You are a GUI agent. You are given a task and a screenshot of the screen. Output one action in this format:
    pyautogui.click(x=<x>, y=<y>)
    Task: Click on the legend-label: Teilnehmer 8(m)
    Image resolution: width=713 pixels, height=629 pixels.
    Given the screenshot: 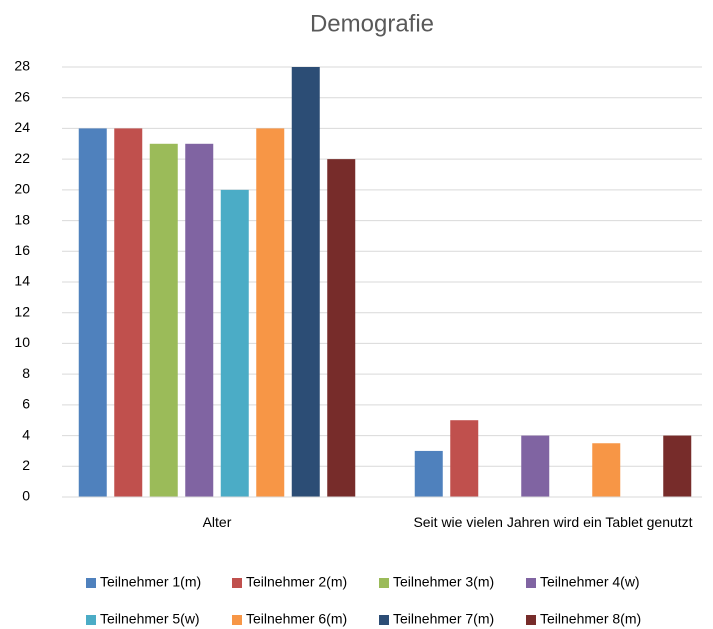 What is the action you would take?
    pyautogui.click(x=590, y=619)
    